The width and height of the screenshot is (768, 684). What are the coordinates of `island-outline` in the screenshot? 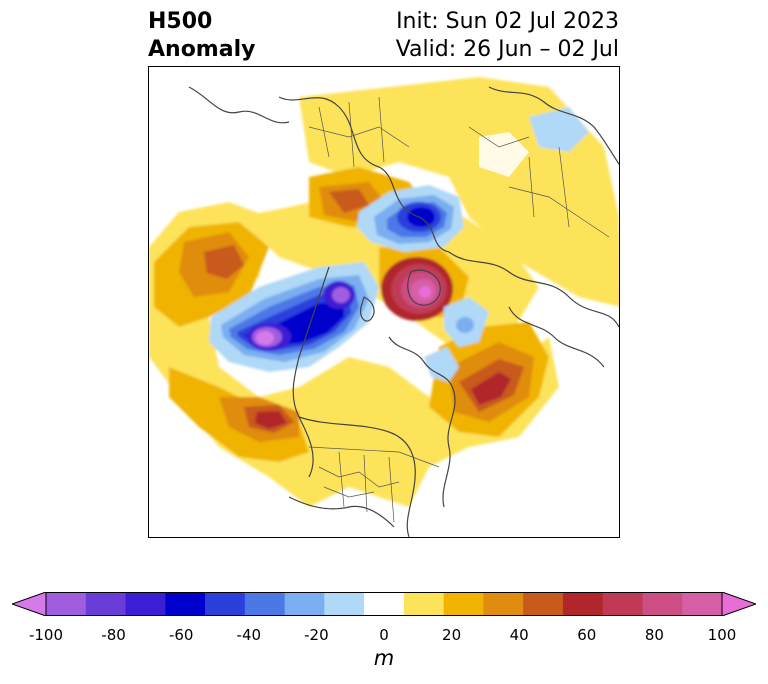 It's located at (367, 309).